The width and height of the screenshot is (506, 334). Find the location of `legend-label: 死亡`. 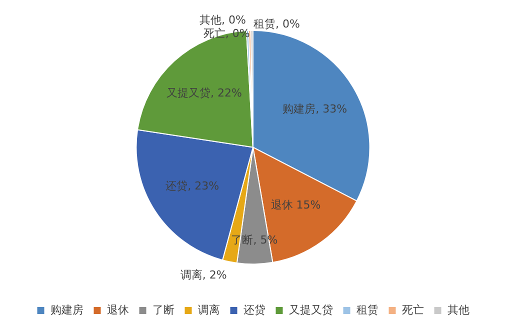

legend-label: 死亡 is located at coordinates (413, 309).